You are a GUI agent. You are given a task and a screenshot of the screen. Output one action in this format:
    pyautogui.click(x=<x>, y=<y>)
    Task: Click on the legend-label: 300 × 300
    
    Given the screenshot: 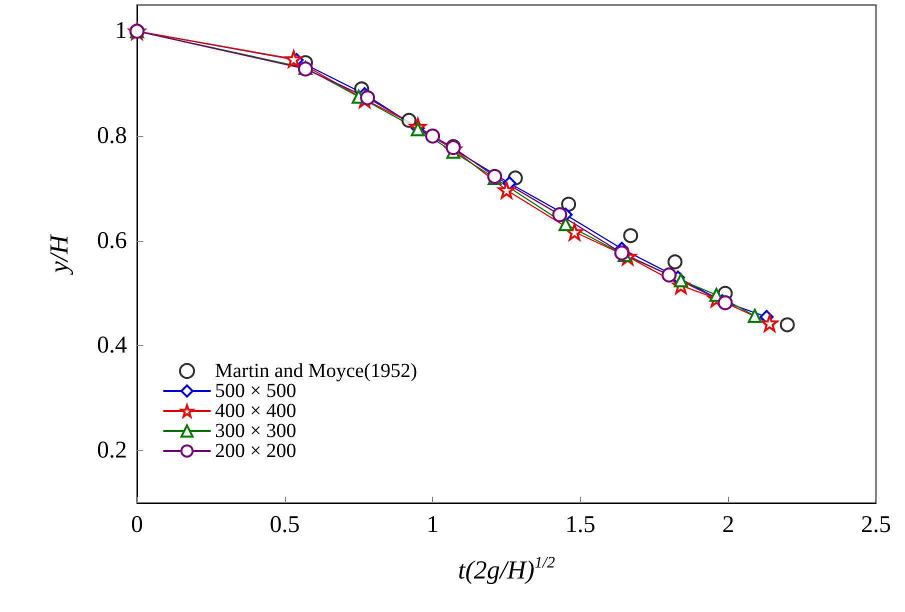 What is the action you would take?
    pyautogui.click(x=255, y=431)
    